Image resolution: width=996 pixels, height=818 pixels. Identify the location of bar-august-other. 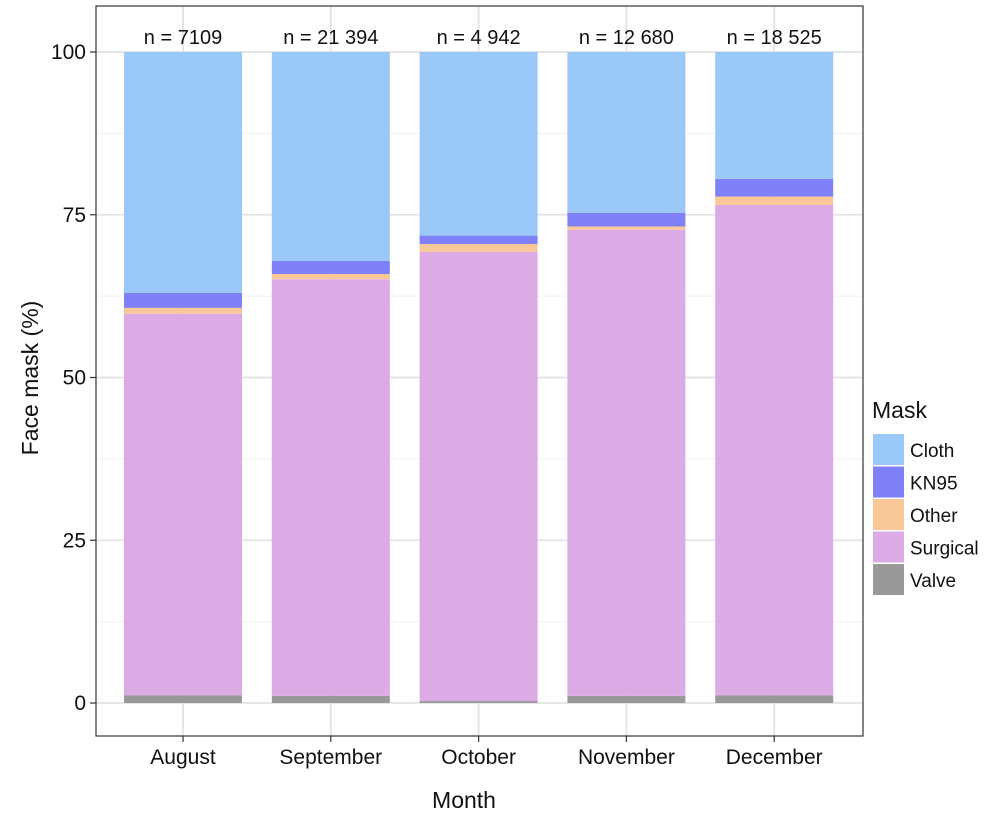
(183, 310).